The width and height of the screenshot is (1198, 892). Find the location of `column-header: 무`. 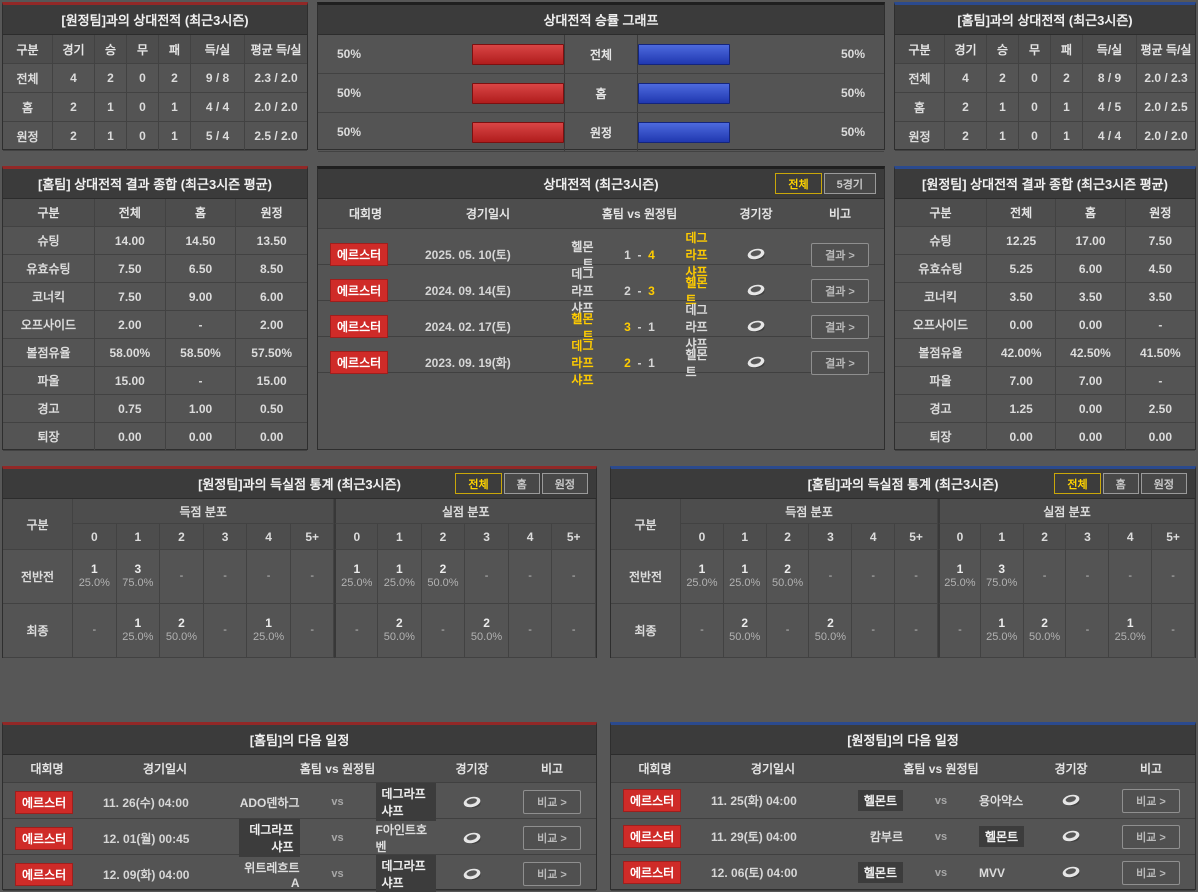

column-header: 무 is located at coordinates (1035, 49).